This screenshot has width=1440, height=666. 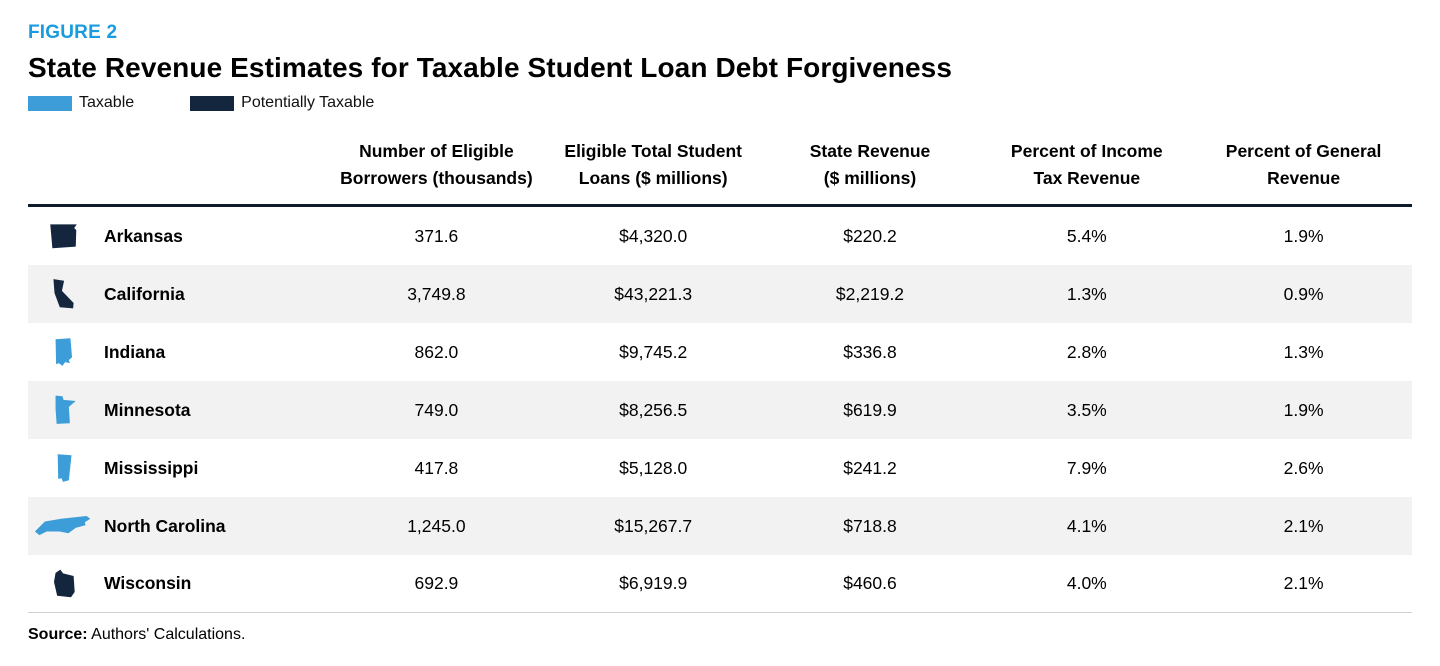 I want to click on borrowers-value: 3,749.8, so click(x=436, y=293).